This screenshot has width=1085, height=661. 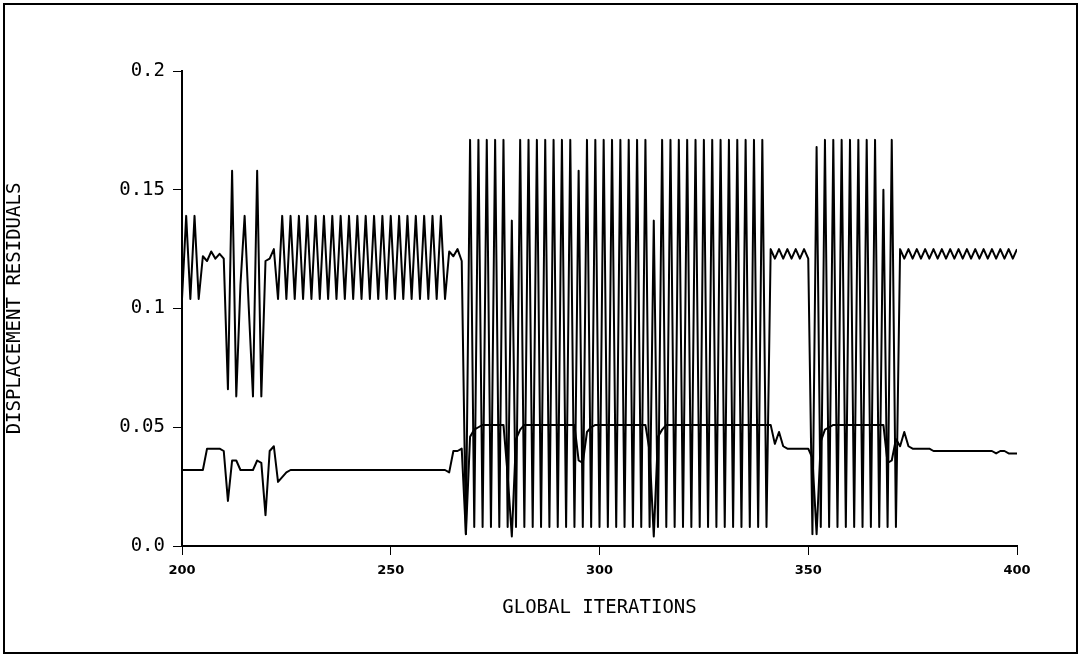 I want to click on y-tick-label: 0.05, so click(x=142, y=425).